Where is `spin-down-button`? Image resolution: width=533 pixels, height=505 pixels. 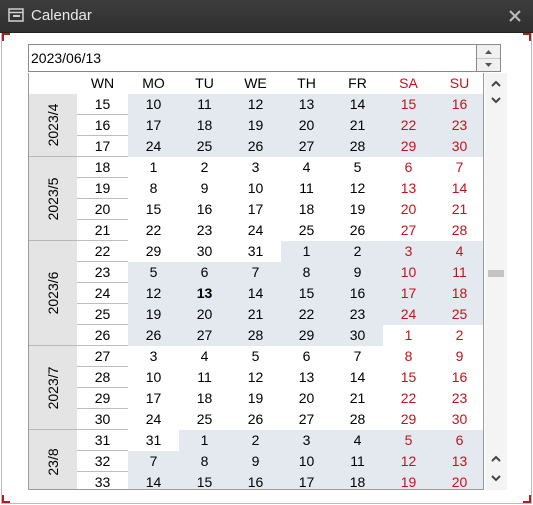 spin-down-button is located at coordinates (488, 64).